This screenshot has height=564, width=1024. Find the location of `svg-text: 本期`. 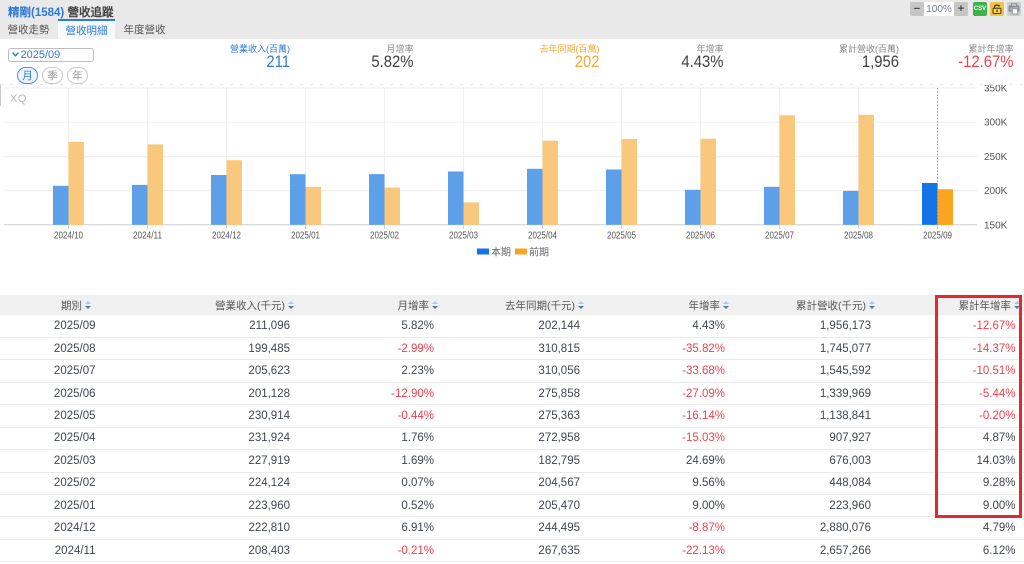

svg-text: 本期 is located at coordinates (501, 252).